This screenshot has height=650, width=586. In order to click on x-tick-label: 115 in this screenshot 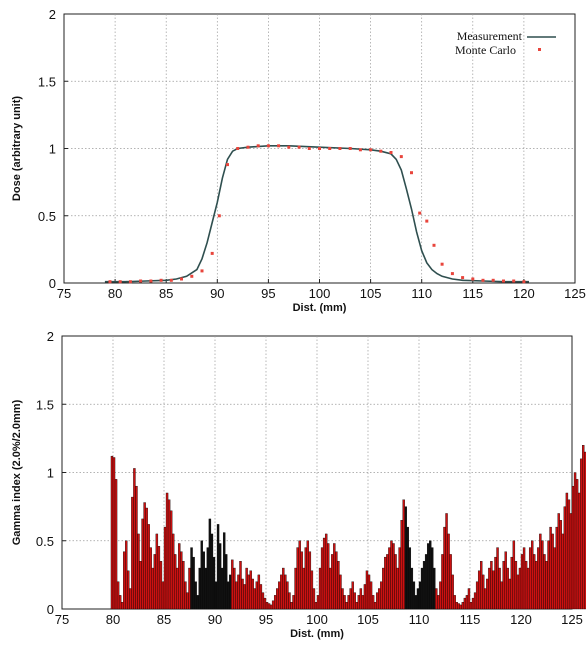, I will do `click(470, 619)`.